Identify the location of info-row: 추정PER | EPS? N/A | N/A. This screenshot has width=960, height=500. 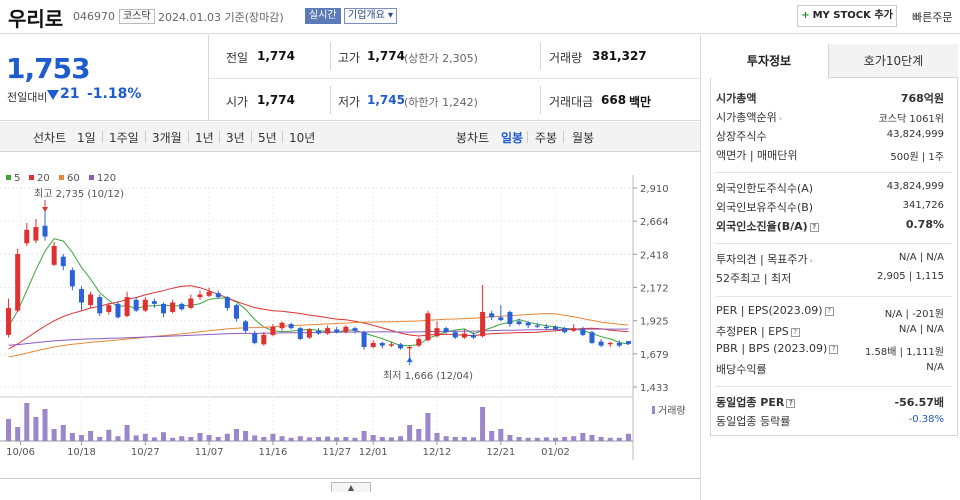
(834, 330).